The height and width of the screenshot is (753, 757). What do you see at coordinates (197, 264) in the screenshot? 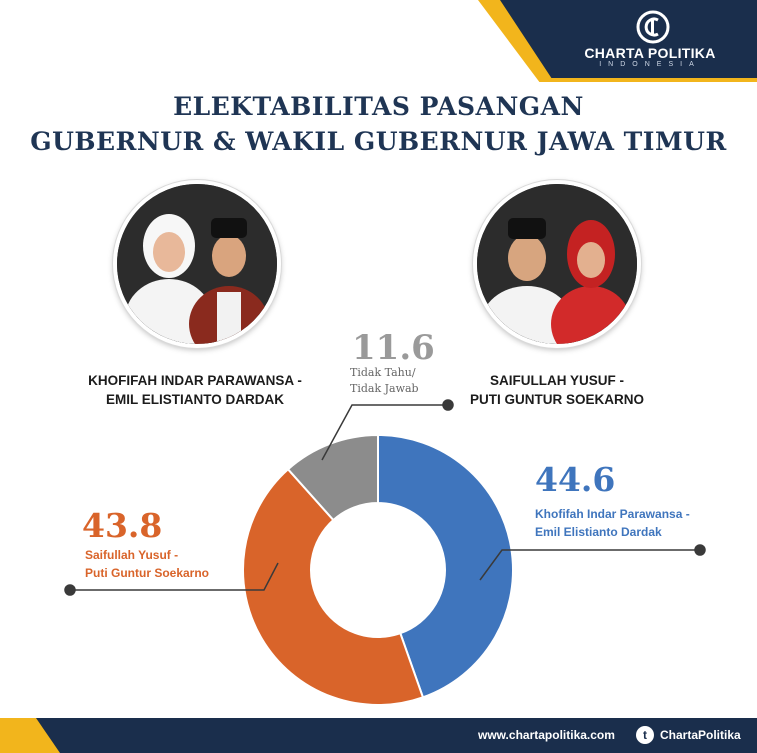
I see `candidate-photo-khofifah-emil` at bounding box center [197, 264].